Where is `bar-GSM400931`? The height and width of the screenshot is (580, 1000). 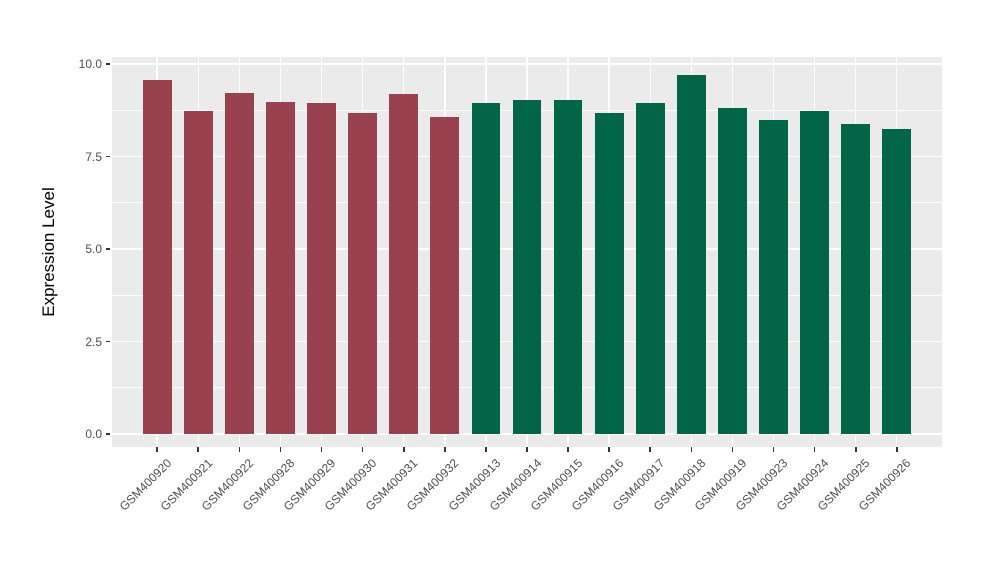 bar-GSM400931 is located at coordinates (404, 264).